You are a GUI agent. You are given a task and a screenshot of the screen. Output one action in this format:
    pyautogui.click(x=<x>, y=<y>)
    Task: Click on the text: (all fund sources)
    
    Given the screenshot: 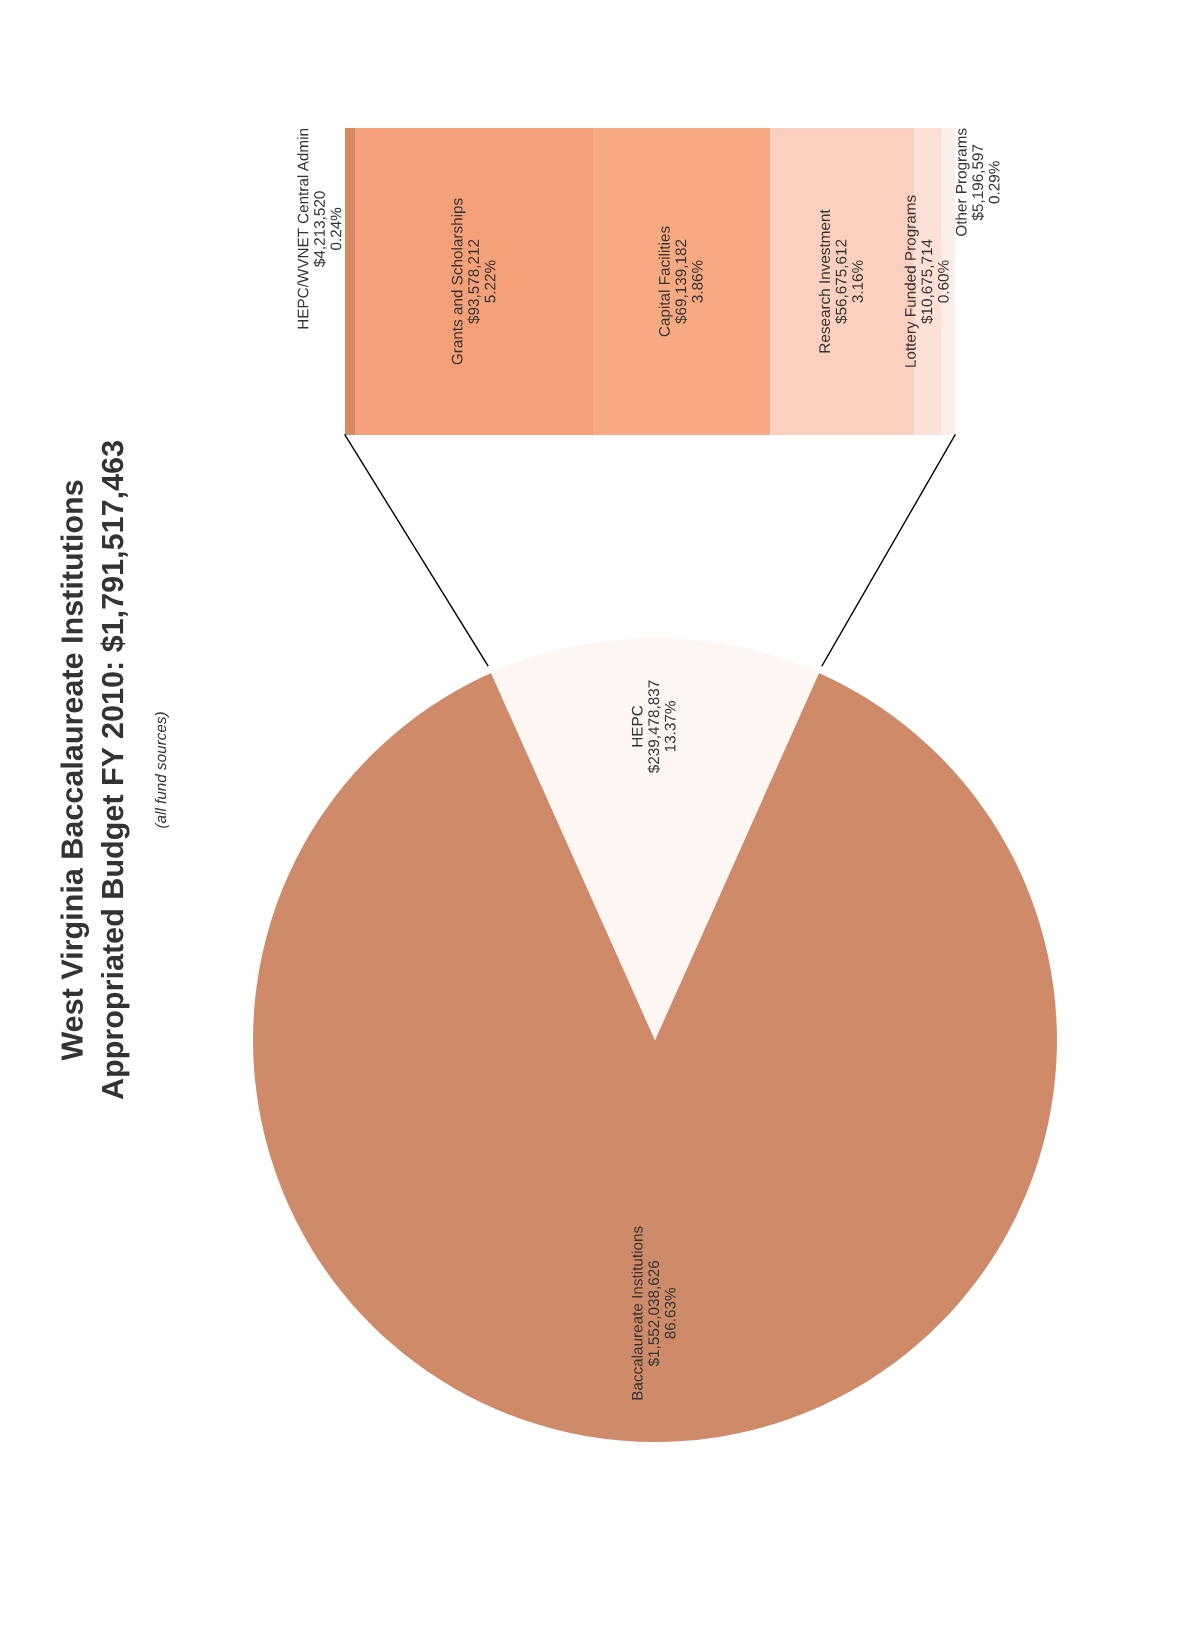 What is the action you would take?
    pyautogui.click(x=162, y=770)
    